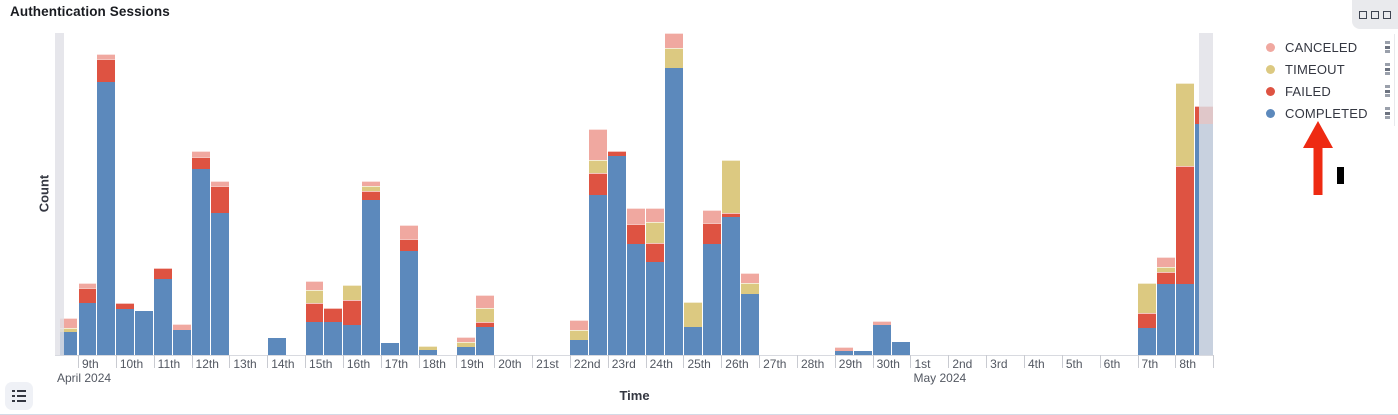 The image size is (1398, 415). I want to click on legend-item-failed: FAILED, so click(1329, 91).